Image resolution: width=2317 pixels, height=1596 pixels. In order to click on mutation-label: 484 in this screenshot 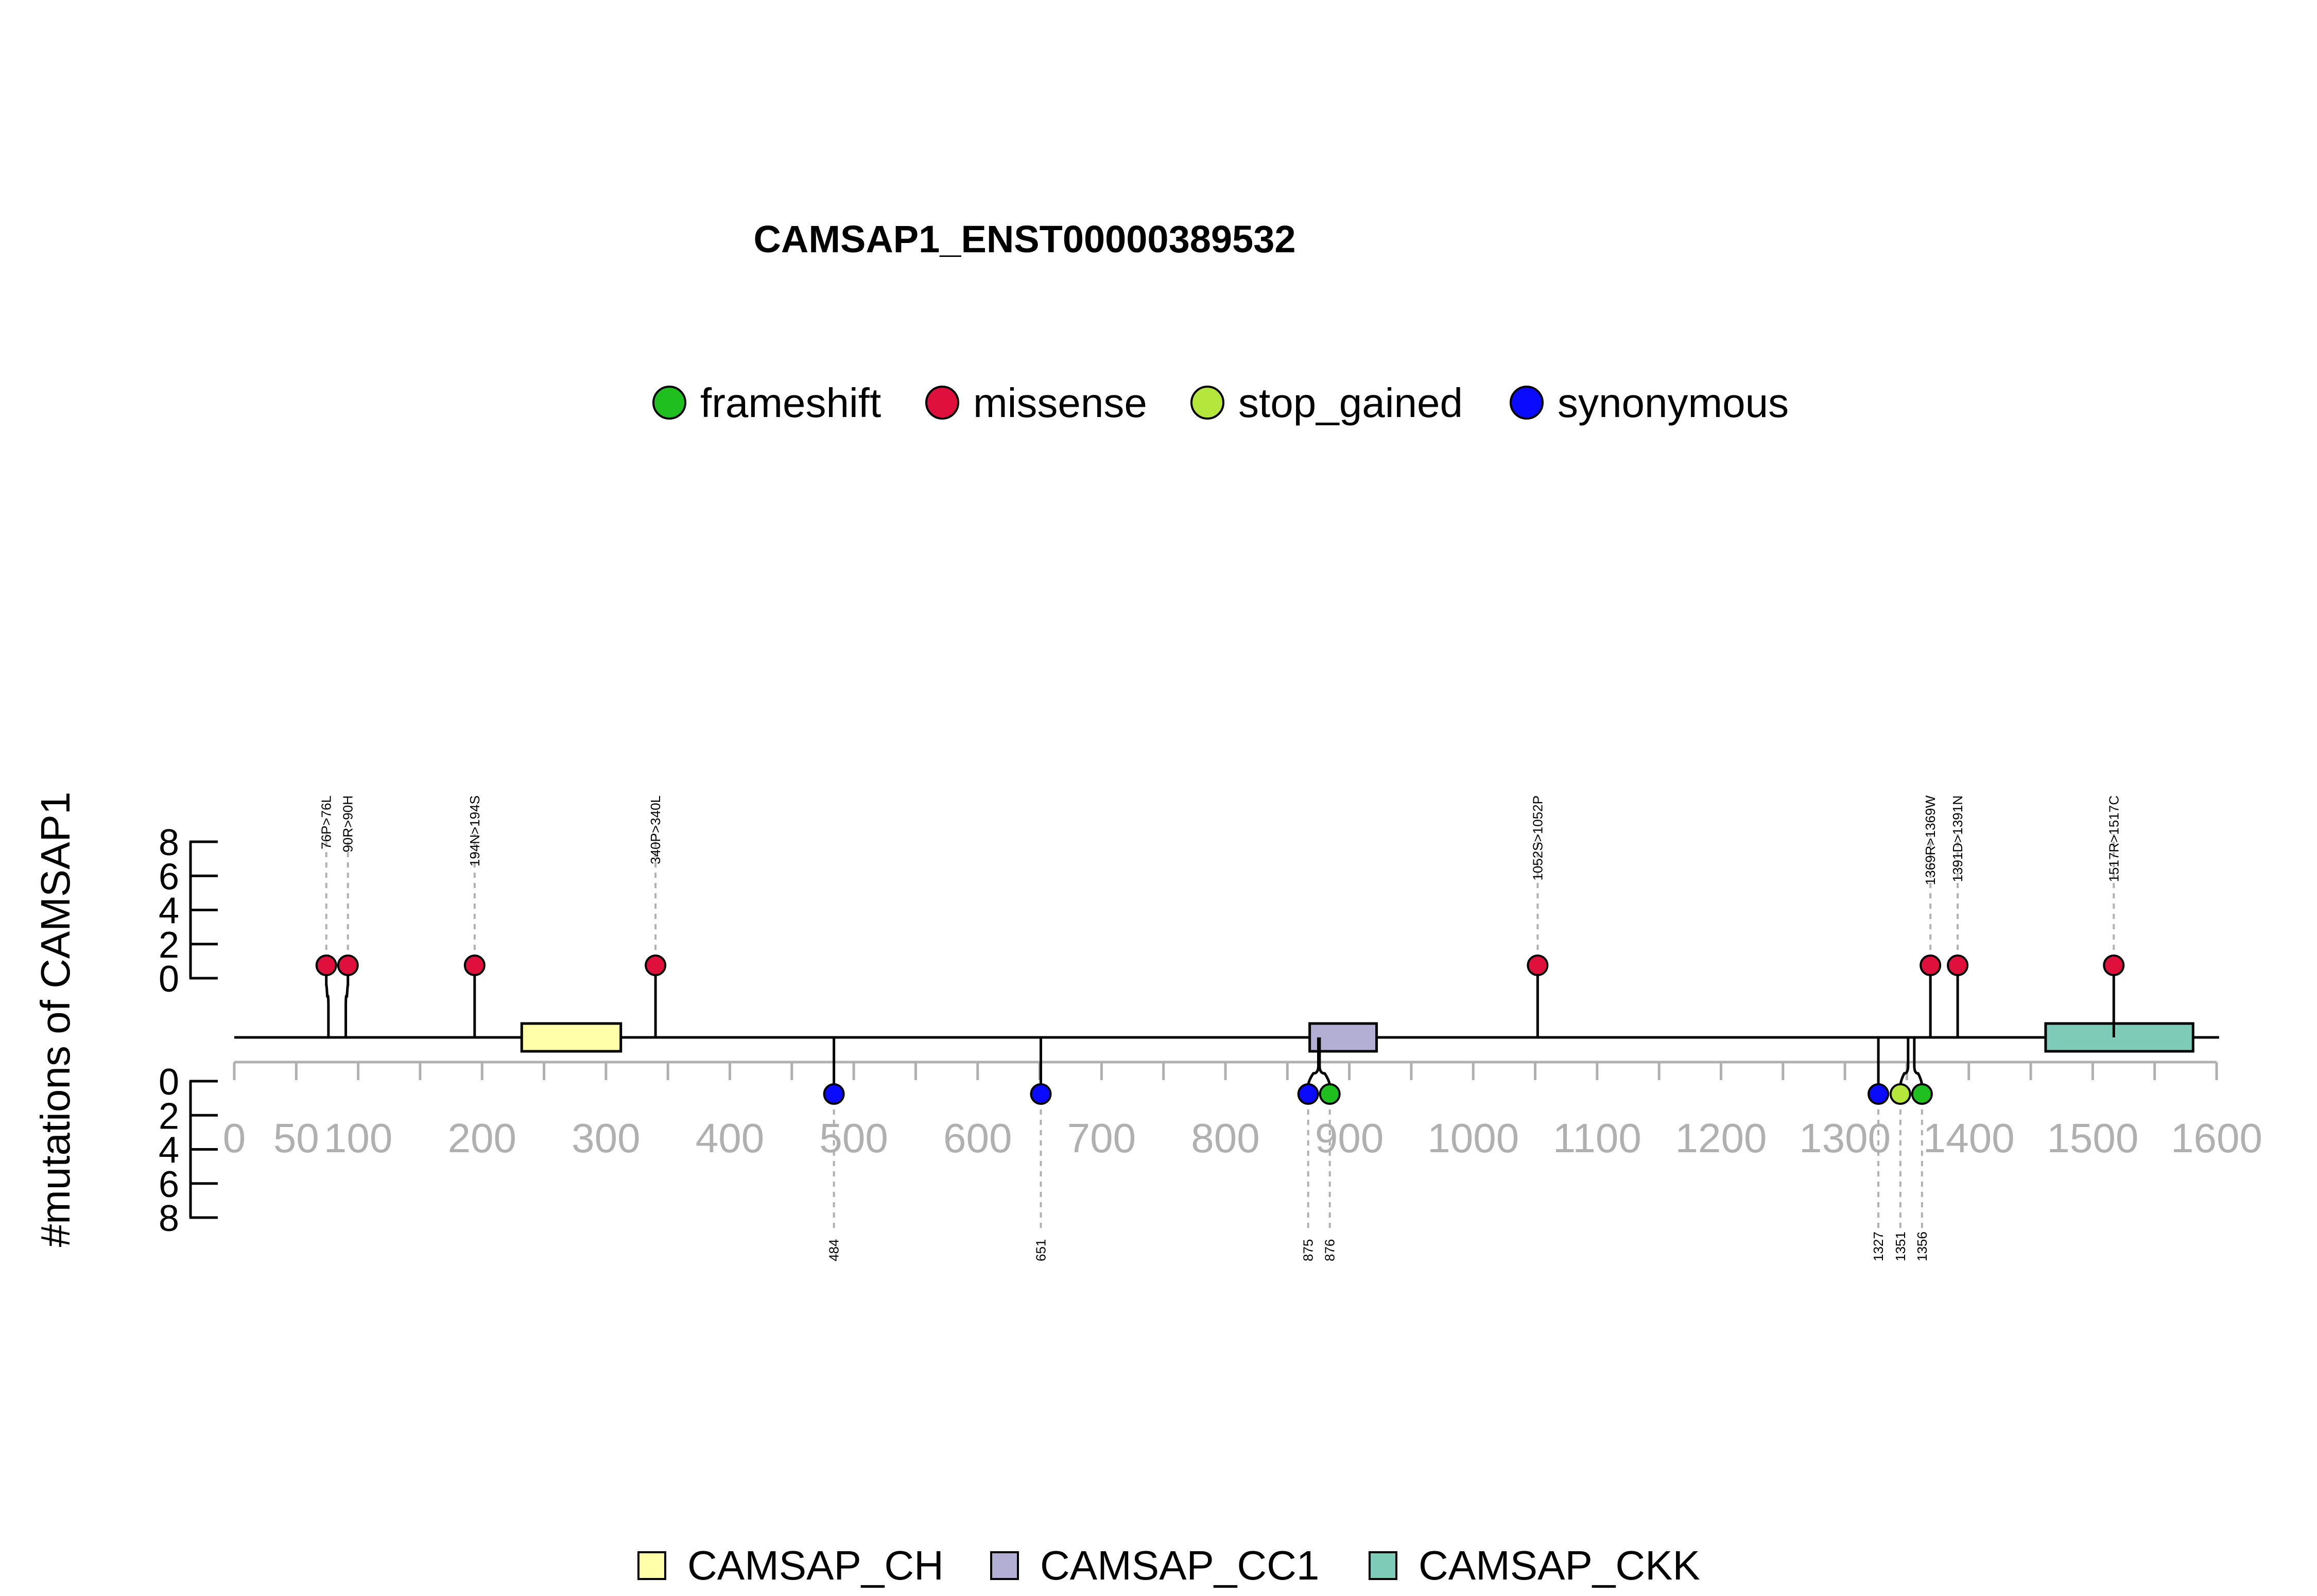, I will do `click(834, 1250)`.